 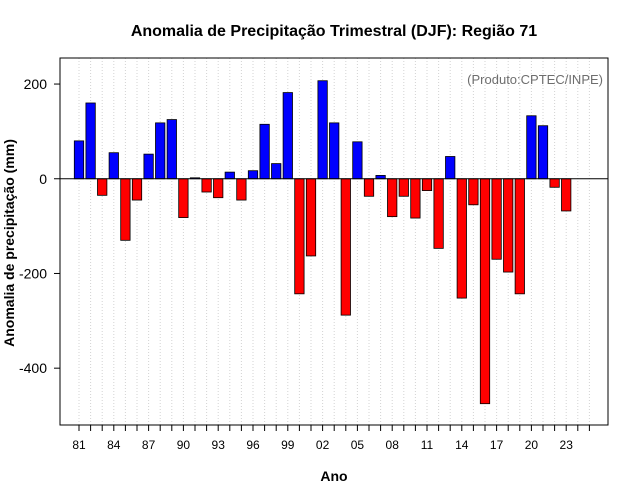 What do you see at coordinates (358, 445) in the screenshot?
I see `x-tick-label: 05` at bounding box center [358, 445].